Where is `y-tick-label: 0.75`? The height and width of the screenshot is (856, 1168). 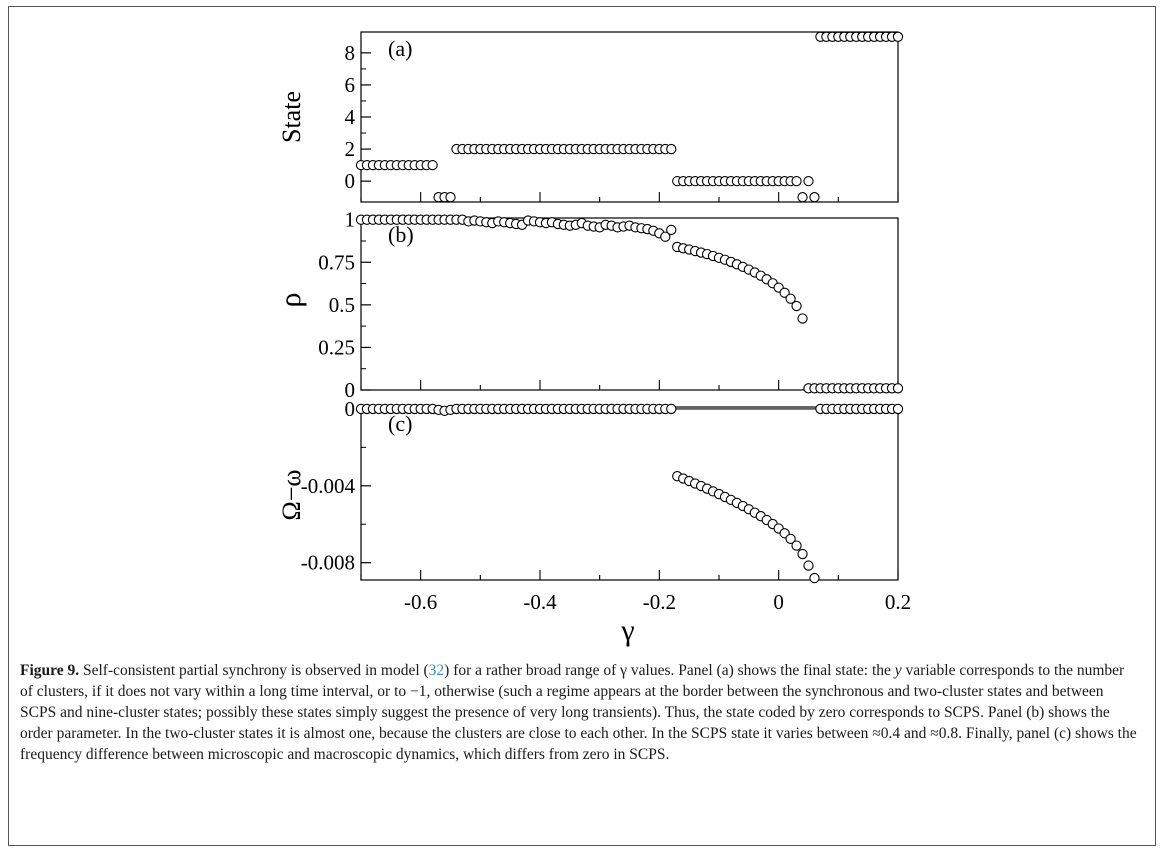 y-tick-label: 0.75 is located at coordinates (336, 262).